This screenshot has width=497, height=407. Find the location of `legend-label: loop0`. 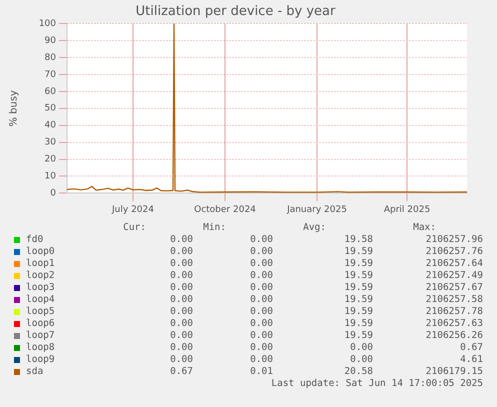

legend-label: loop0 is located at coordinates (40, 252).